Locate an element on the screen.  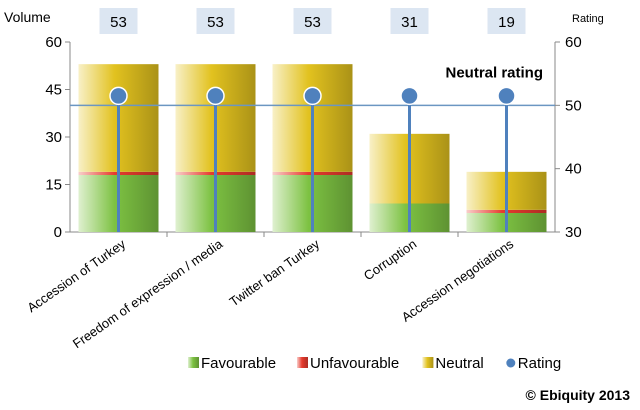
category-label: Twitter ban Turkey is located at coordinates (275, 272).